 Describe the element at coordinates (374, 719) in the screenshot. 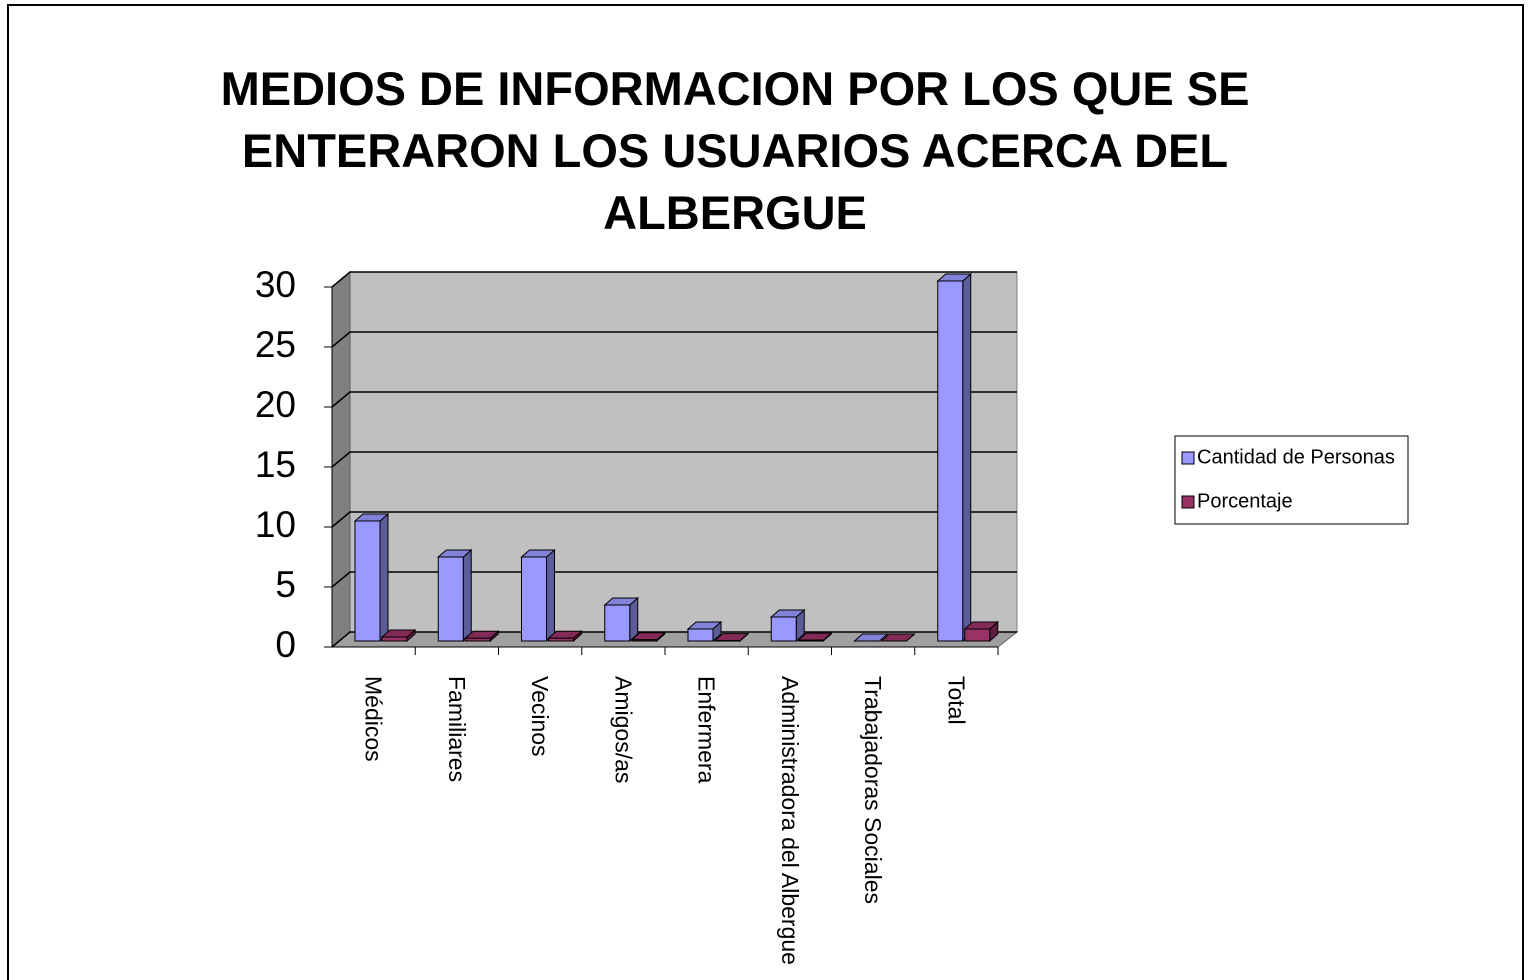

I see `x-tick-label: Médicos` at that location.